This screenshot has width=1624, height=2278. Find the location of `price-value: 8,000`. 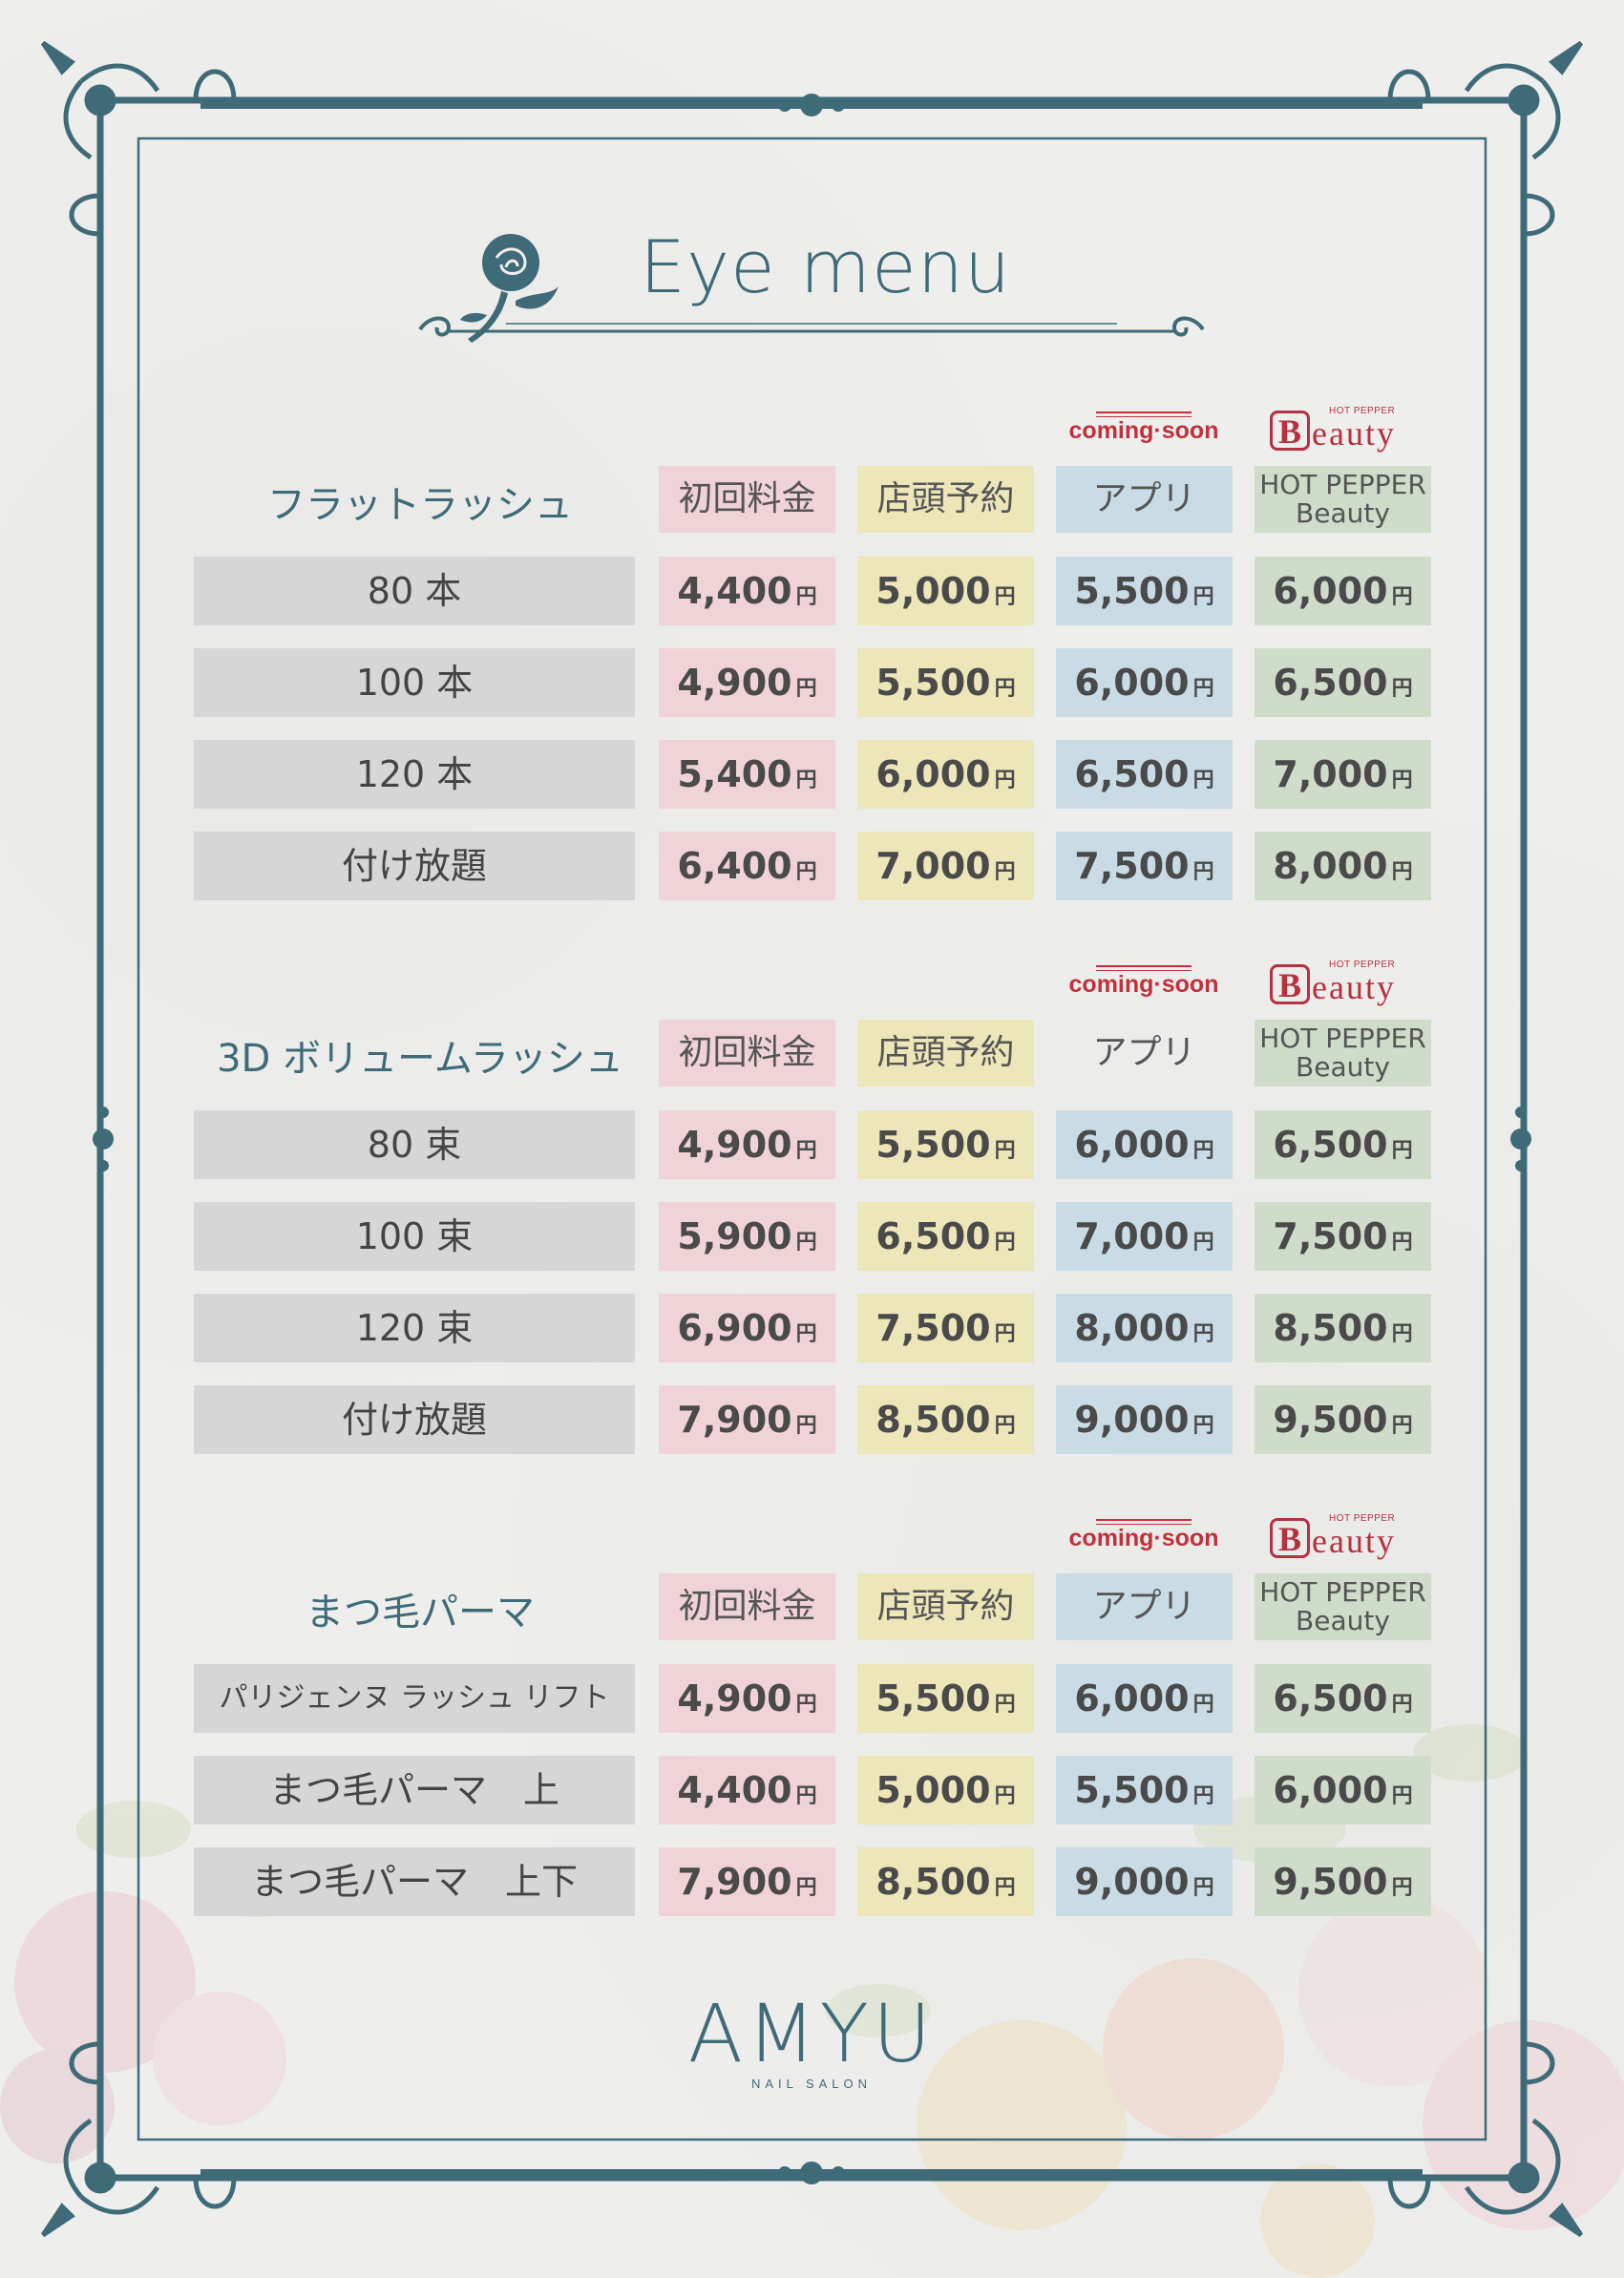

price-value: 8,000 is located at coordinates (1132, 1328).